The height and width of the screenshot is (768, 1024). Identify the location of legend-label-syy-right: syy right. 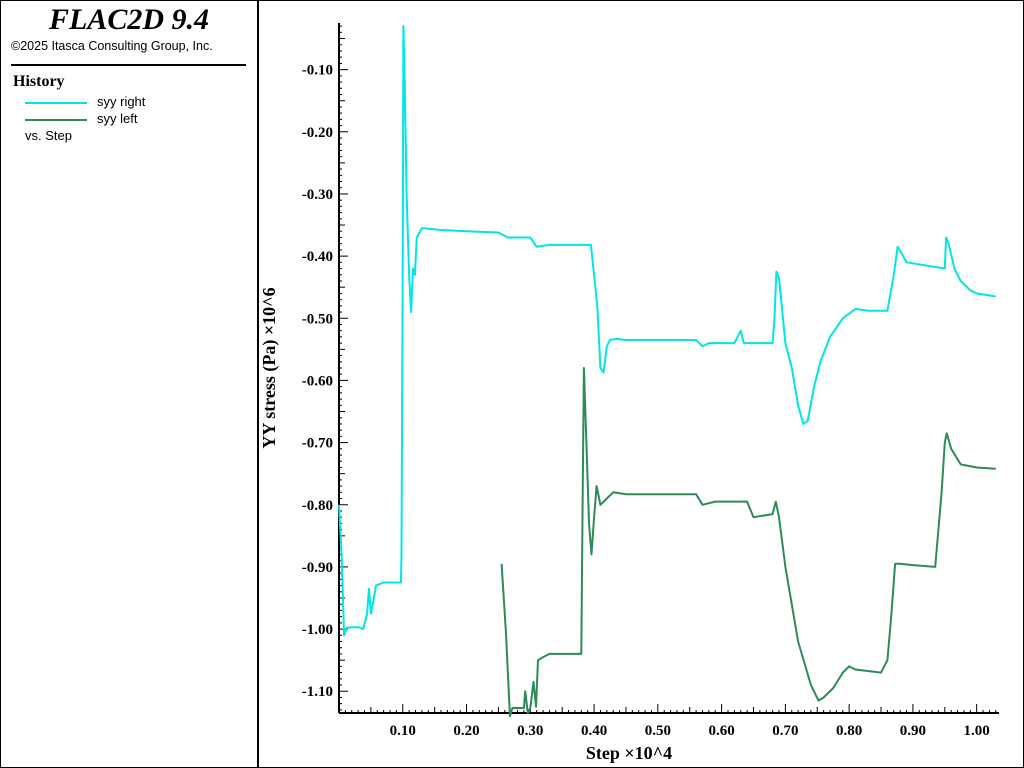
(121, 101).